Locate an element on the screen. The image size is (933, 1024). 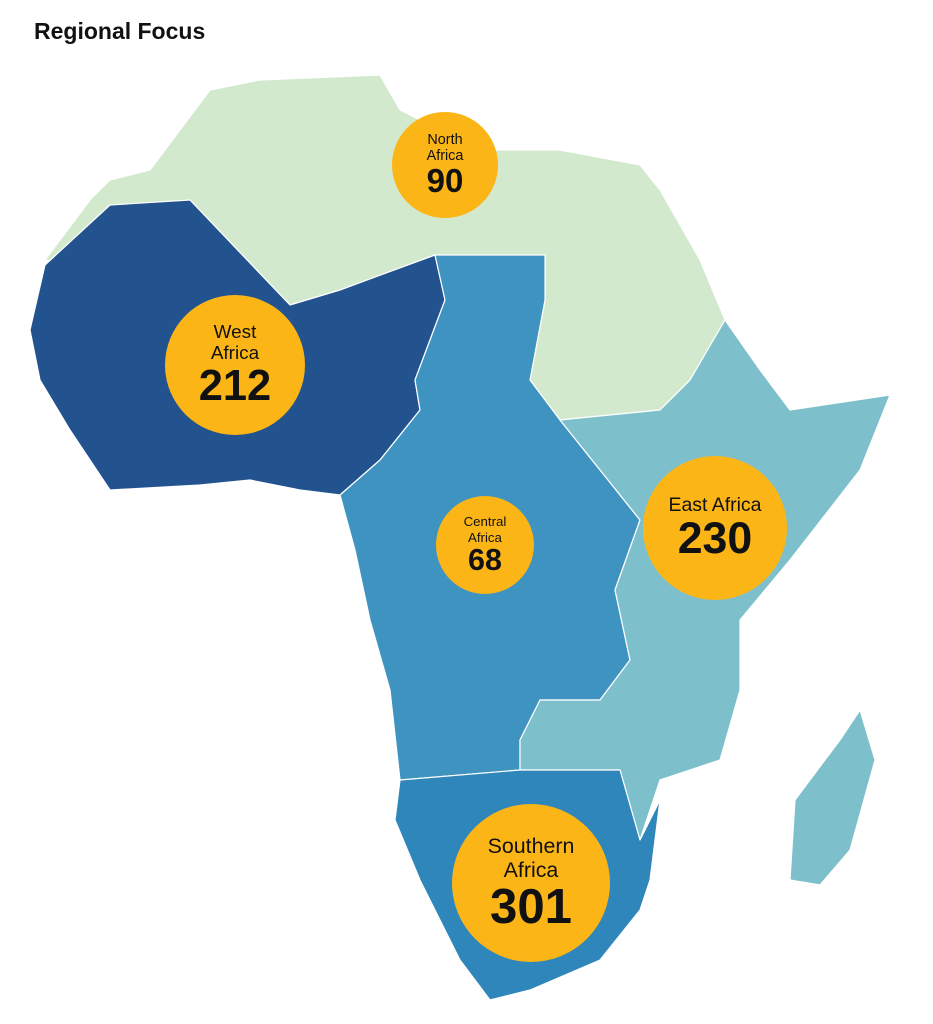
region-bubble: Central Africa 68 is located at coordinates (485, 545).